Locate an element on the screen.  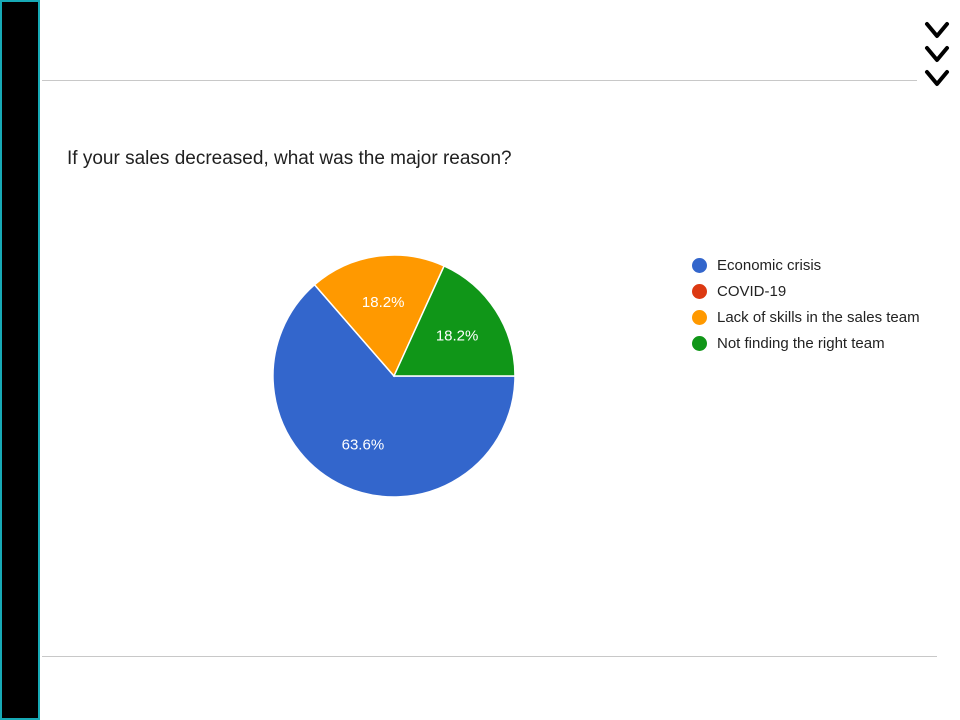
top-divider is located at coordinates (479, 80).